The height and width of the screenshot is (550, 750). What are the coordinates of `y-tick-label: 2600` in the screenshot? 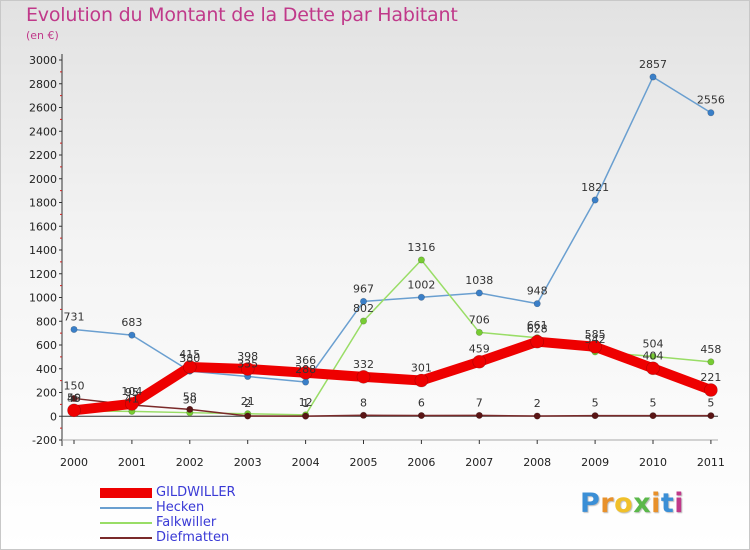 It's located at (43, 108).